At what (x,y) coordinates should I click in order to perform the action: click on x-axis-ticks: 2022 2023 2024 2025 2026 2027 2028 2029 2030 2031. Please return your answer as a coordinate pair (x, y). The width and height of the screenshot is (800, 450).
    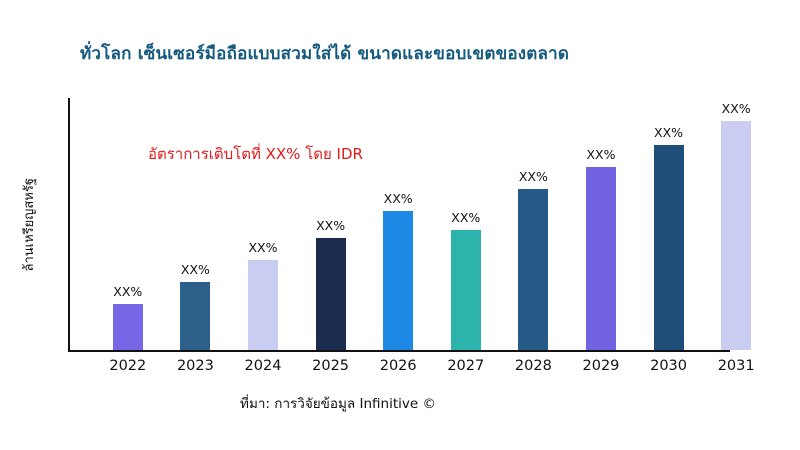
    Looking at the image, I should click on (420, 366).